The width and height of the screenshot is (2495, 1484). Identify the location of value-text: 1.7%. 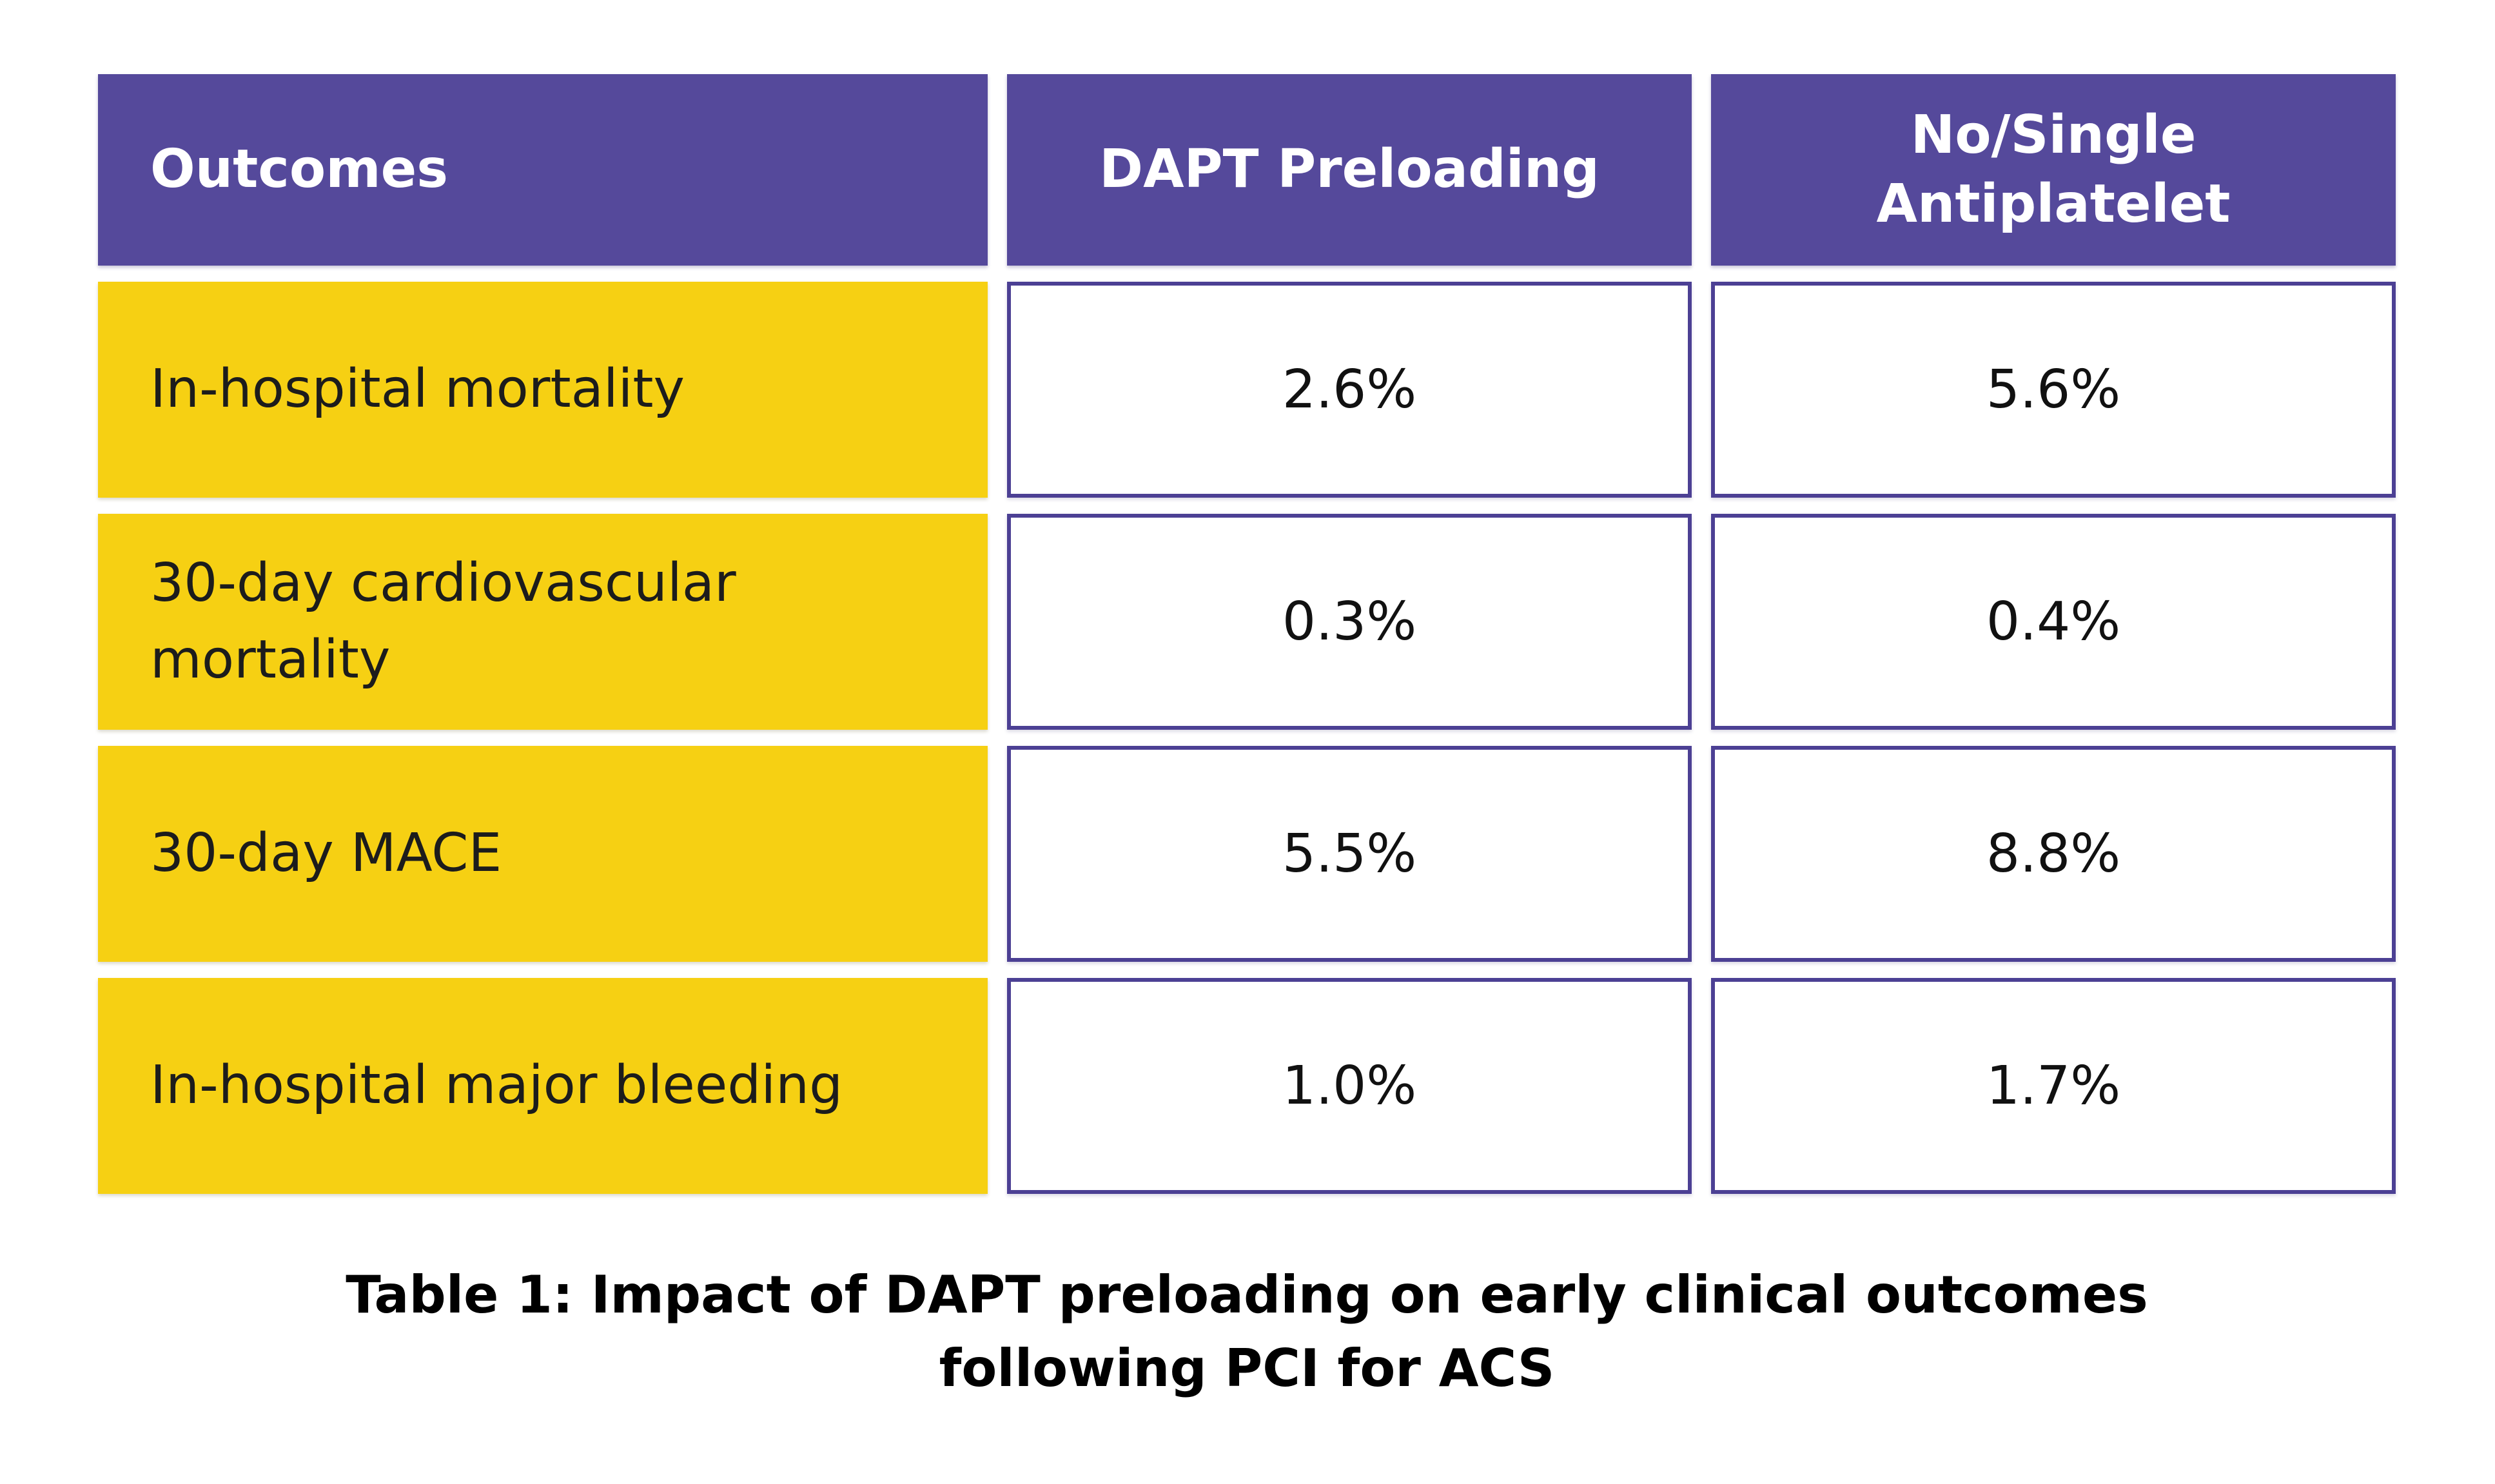
(2053, 1086).